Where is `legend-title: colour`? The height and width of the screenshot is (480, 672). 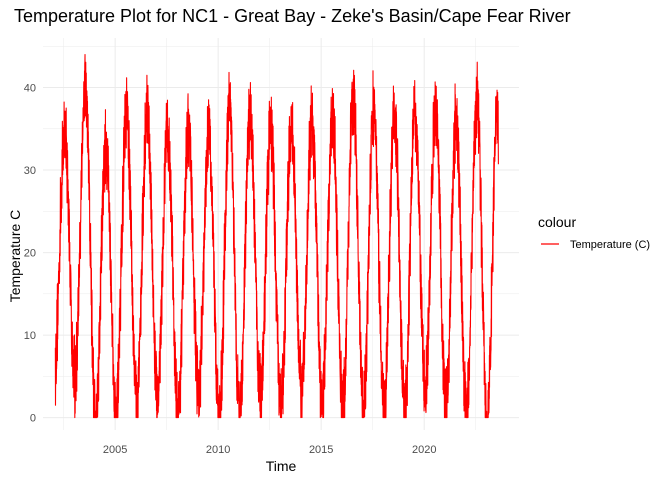 legend-title: colour is located at coordinates (557, 222).